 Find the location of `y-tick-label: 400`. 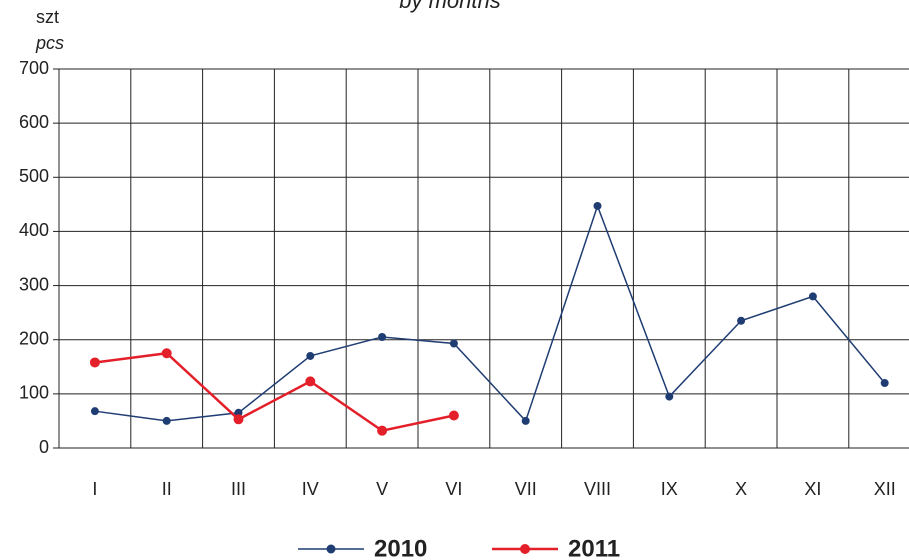

y-tick-label: 400 is located at coordinates (34, 230).